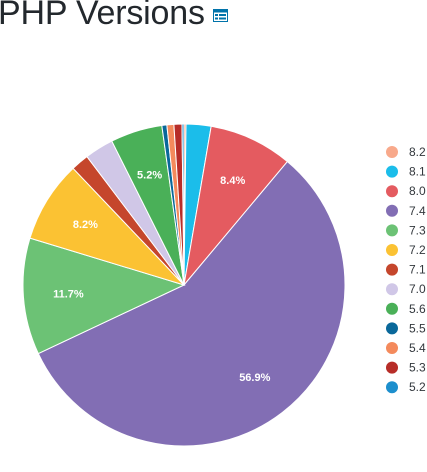  What do you see at coordinates (406, 387) in the screenshot?
I see `legend-item-5-2: 5.2` at bounding box center [406, 387].